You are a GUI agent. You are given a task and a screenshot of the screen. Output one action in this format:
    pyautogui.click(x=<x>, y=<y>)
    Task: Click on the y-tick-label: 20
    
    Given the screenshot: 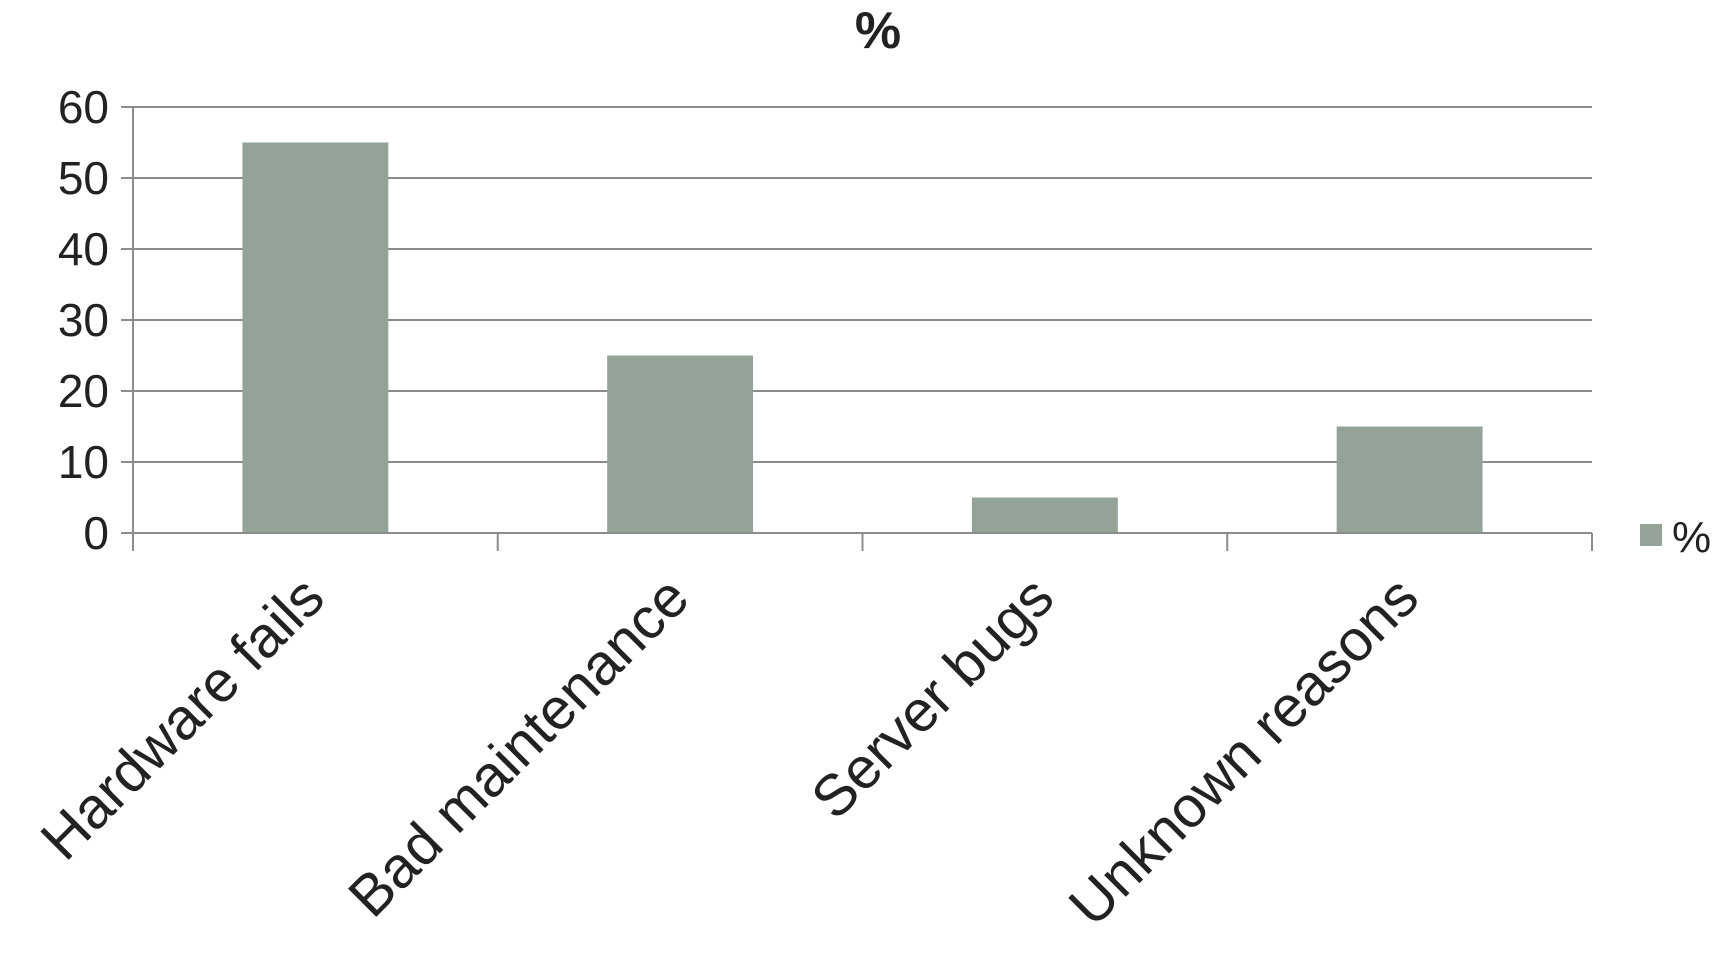 What is the action you would take?
    pyautogui.click(x=83, y=391)
    